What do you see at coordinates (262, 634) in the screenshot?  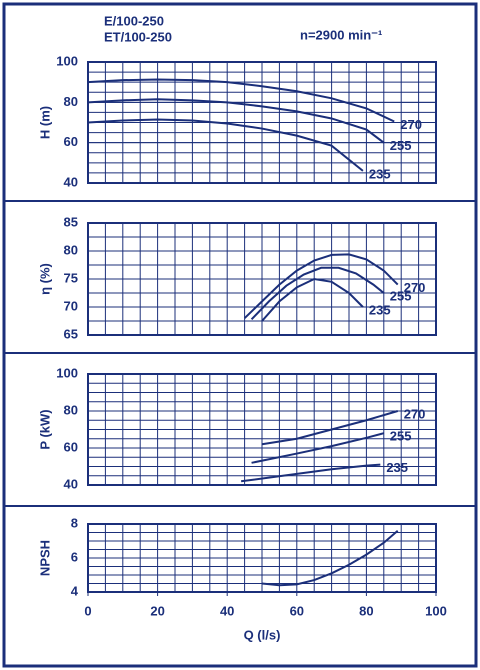 I see `x-axis-label: Q (l/s)` at bounding box center [262, 634].